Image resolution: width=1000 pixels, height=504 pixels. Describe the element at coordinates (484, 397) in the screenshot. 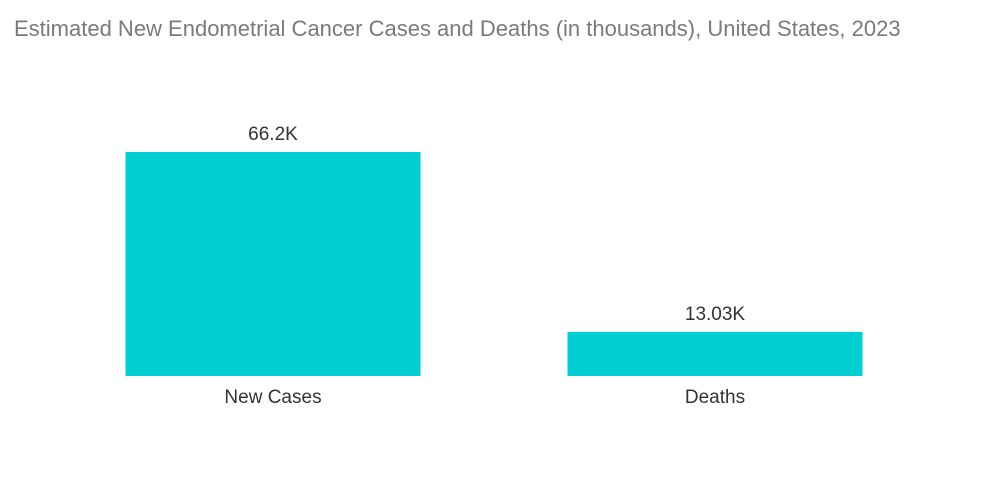

I see `tick-labels-group: New Cases Deaths` at that location.